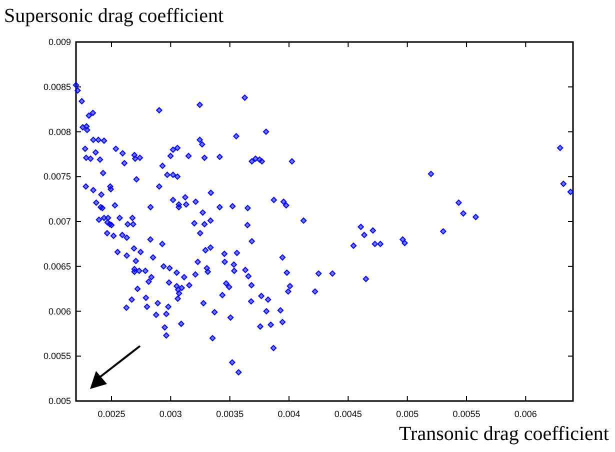 The image size is (615, 452). Describe the element at coordinates (289, 414) in the screenshot. I see `x-tick-label: 0.004` at that location.